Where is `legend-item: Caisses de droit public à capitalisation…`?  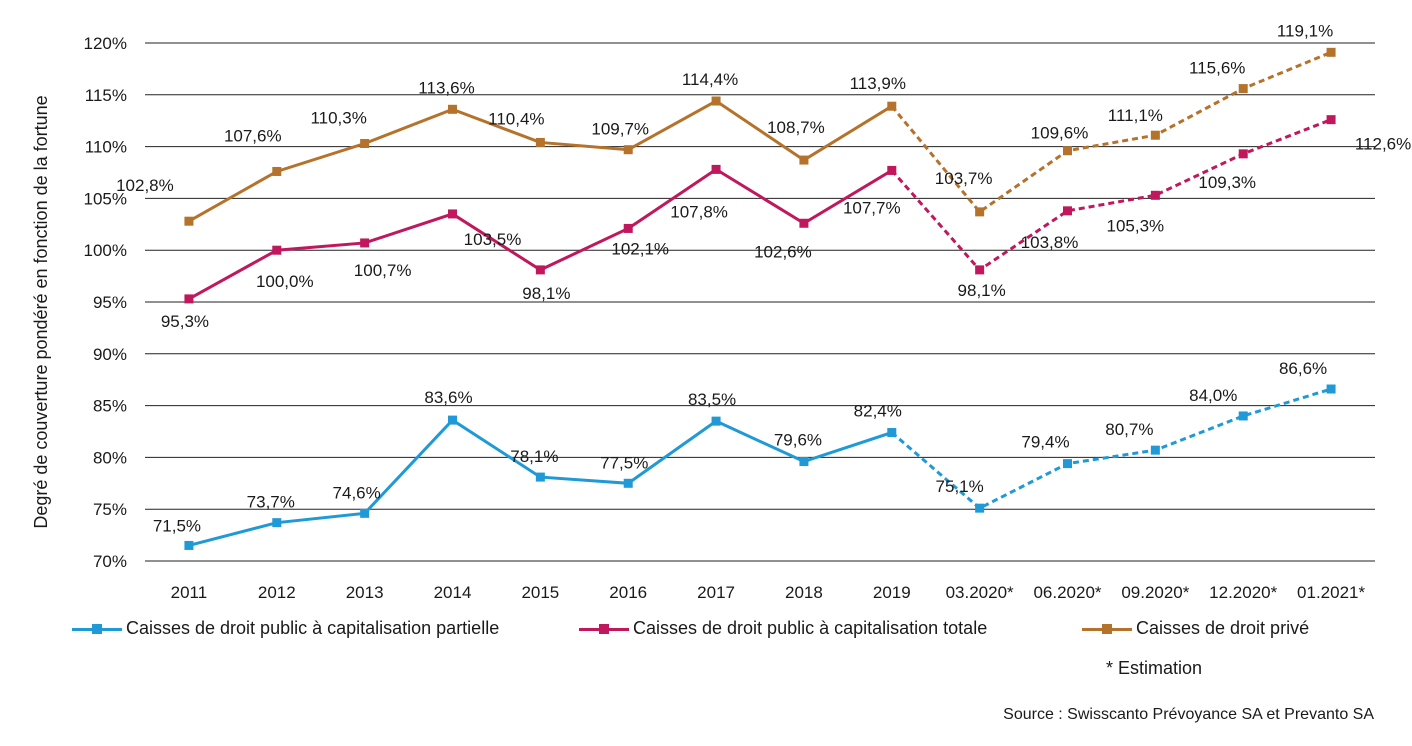 legend-item: Caisses de droit public à capitalisation… is located at coordinates (783, 628).